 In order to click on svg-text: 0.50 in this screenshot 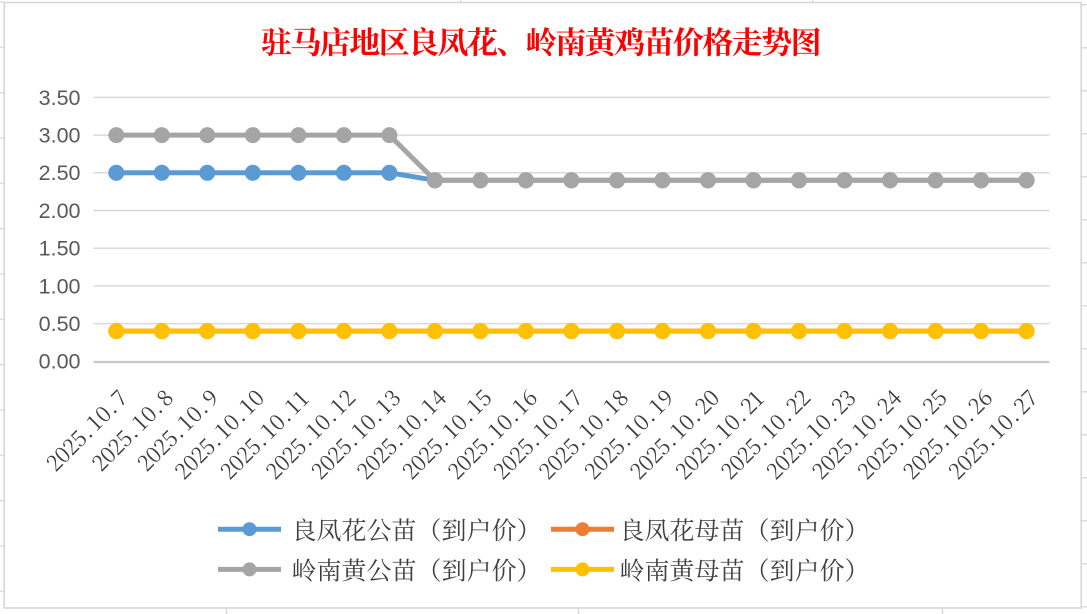, I will do `click(60, 324)`.